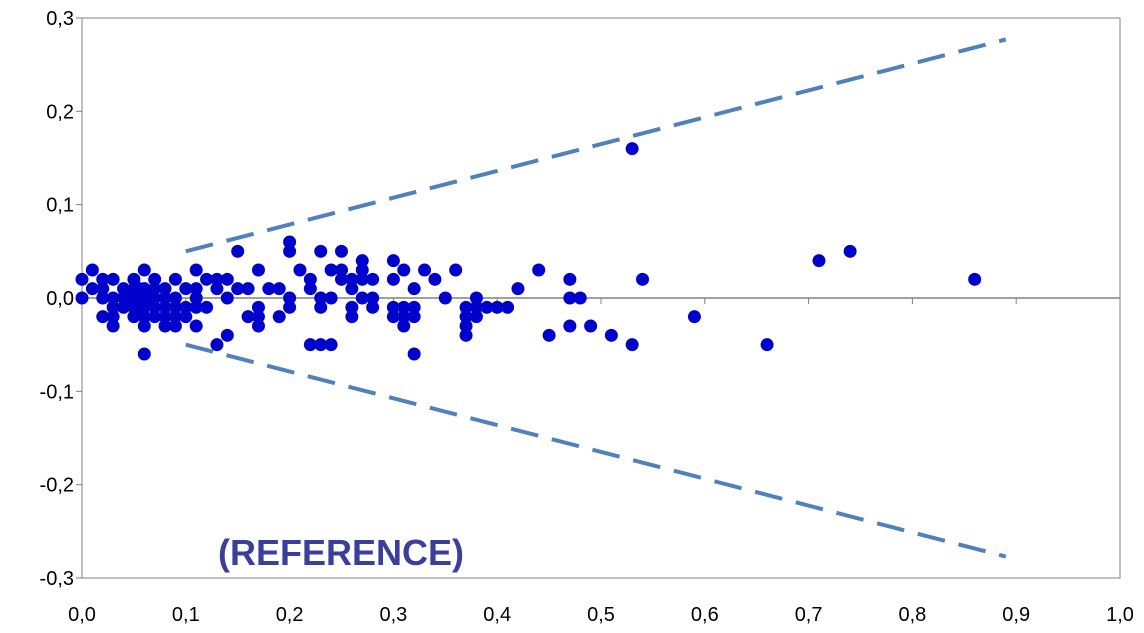  Describe the element at coordinates (705, 615) in the screenshot. I see `x-tick-label: 0,6` at that location.